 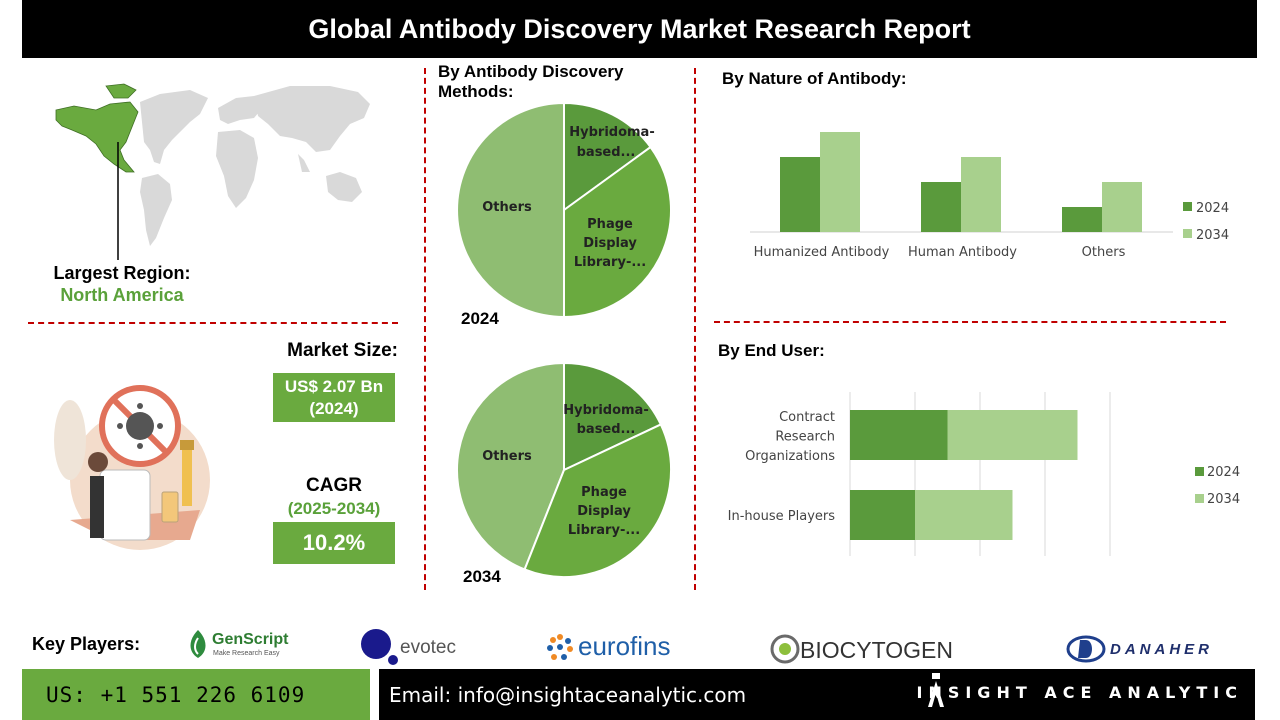 What do you see at coordinates (212, 171) in the screenshot?
I see `world-map-icon` at bounding box center [212, 171].